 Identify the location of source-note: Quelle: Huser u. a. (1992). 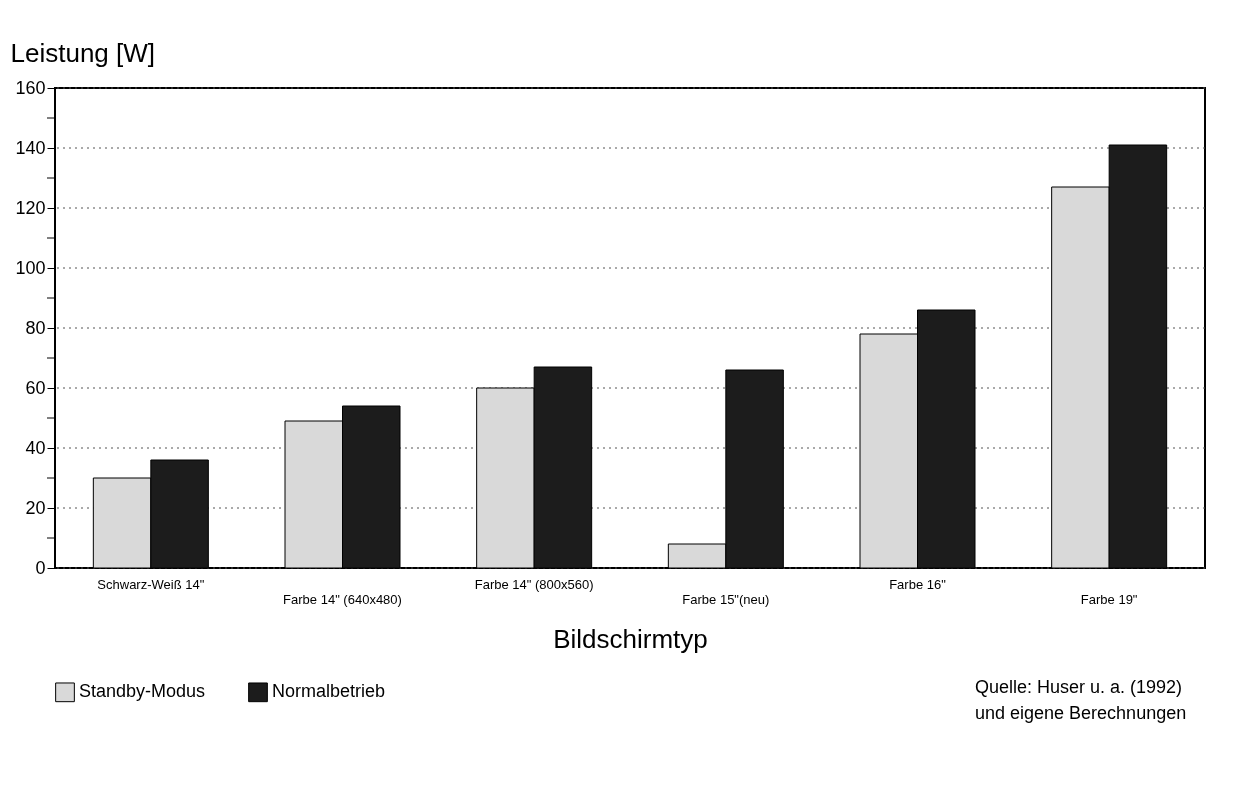
(1079, 687).